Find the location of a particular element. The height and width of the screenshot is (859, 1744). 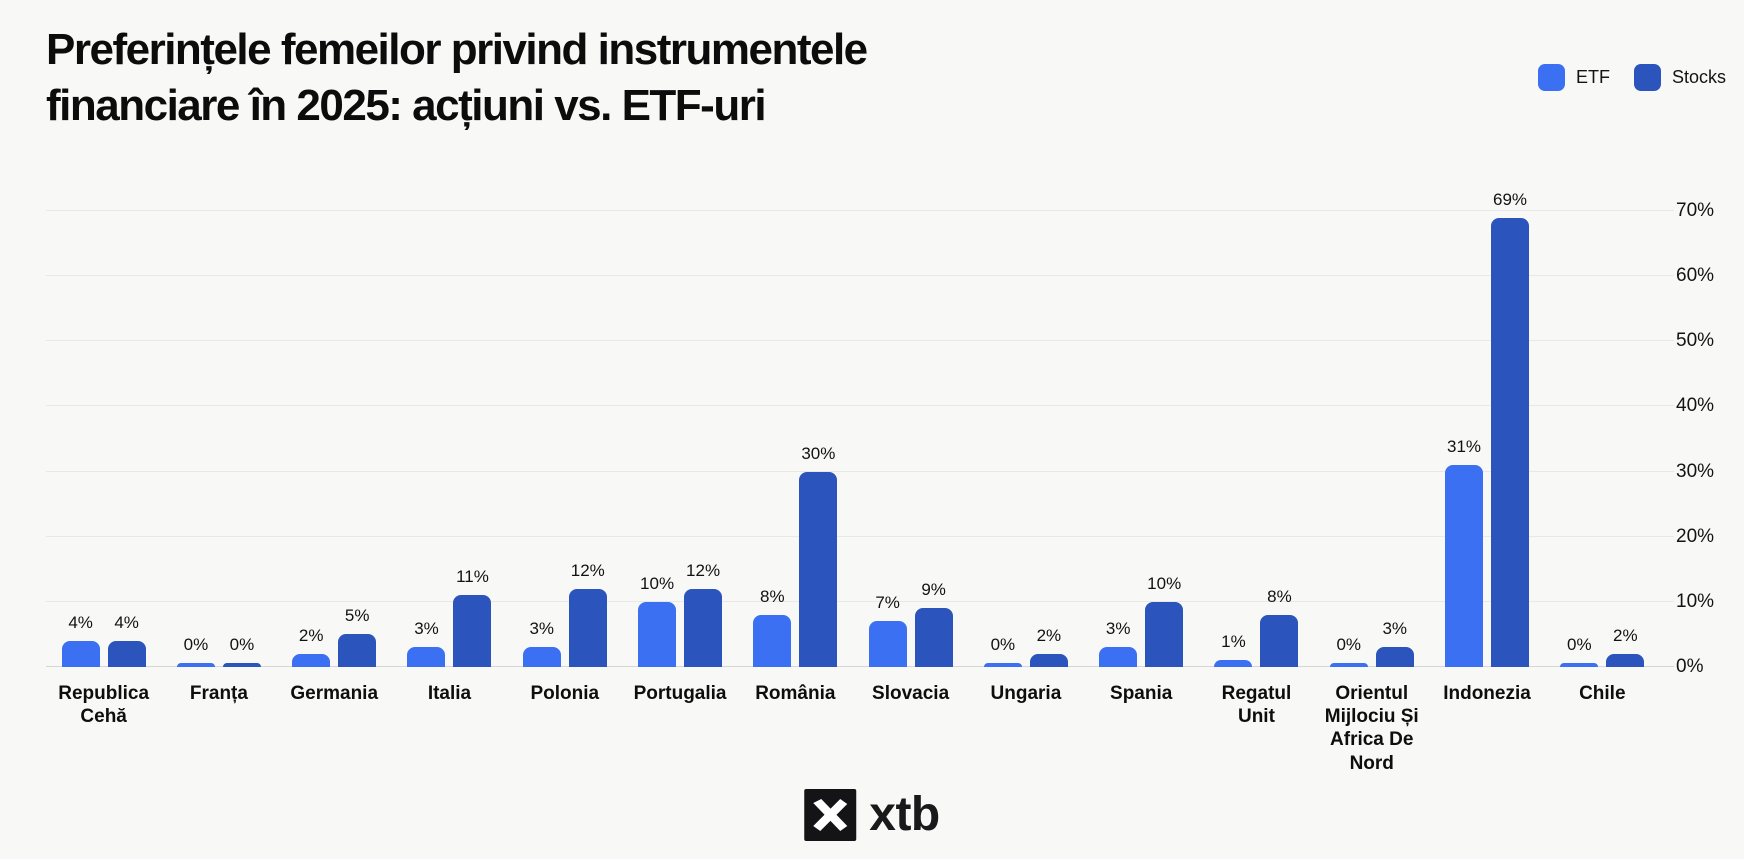

bar-stocks: 69% is located at coordinates (1510, 428).